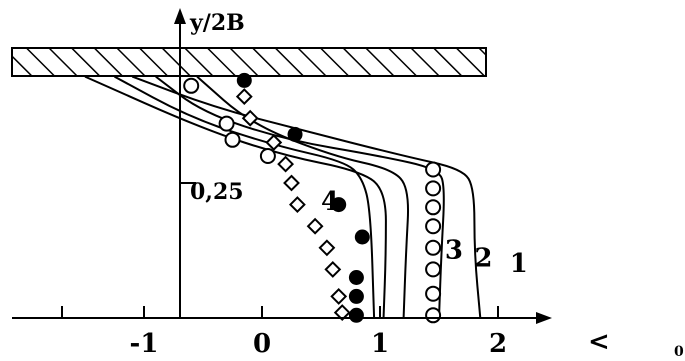 The image size is (685, 361). Describe the element at coordinates (679, 352) in the screenshot. I see `corner-label: 0` at that location.